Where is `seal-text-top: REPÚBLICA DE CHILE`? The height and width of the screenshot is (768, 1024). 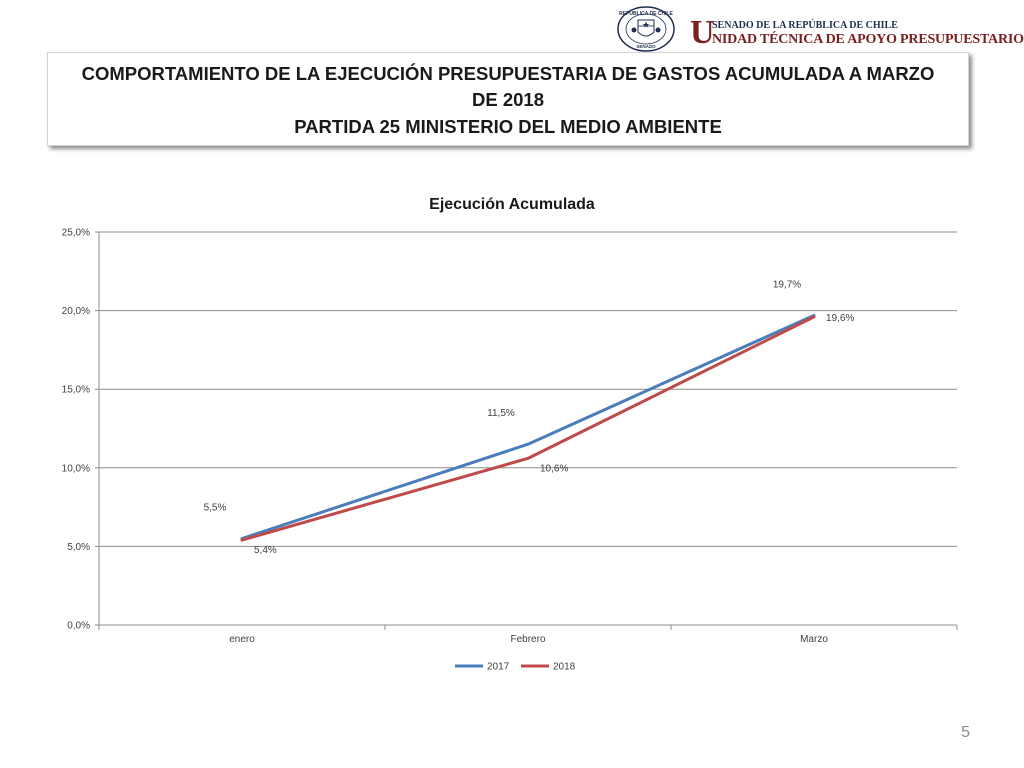 seal-text-top: REPÚBLICA DE CHILE is located at coordinates (646, 13).